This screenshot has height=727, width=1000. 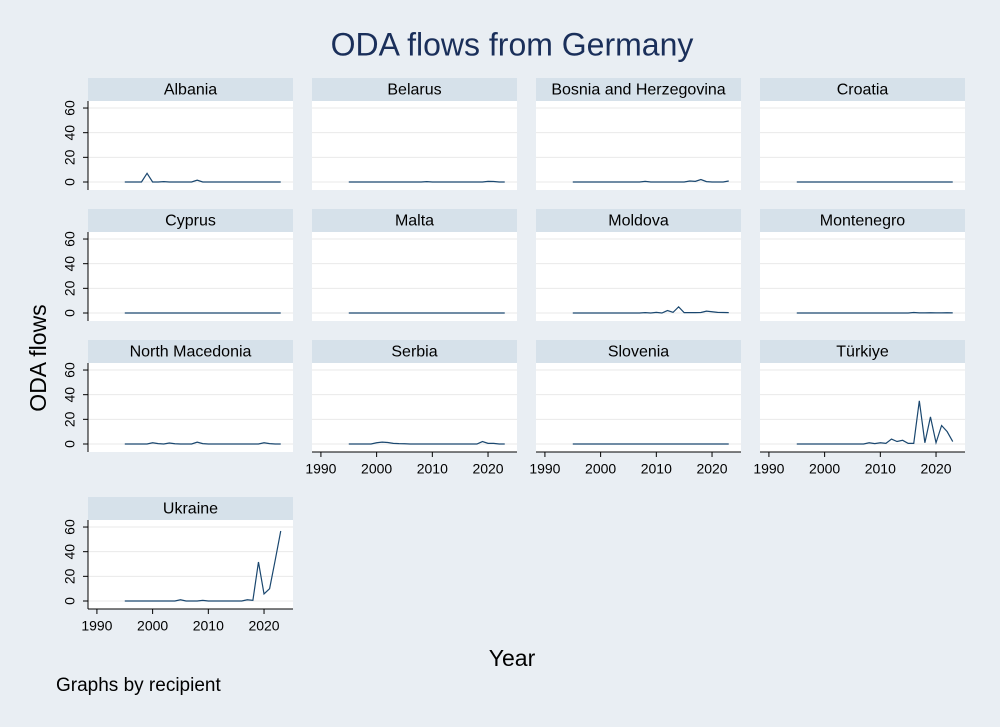 What do you see at coordinates (512, 658) in the screenshot?
I see `x-axis-label: Year` at bounding box center [512, 658].